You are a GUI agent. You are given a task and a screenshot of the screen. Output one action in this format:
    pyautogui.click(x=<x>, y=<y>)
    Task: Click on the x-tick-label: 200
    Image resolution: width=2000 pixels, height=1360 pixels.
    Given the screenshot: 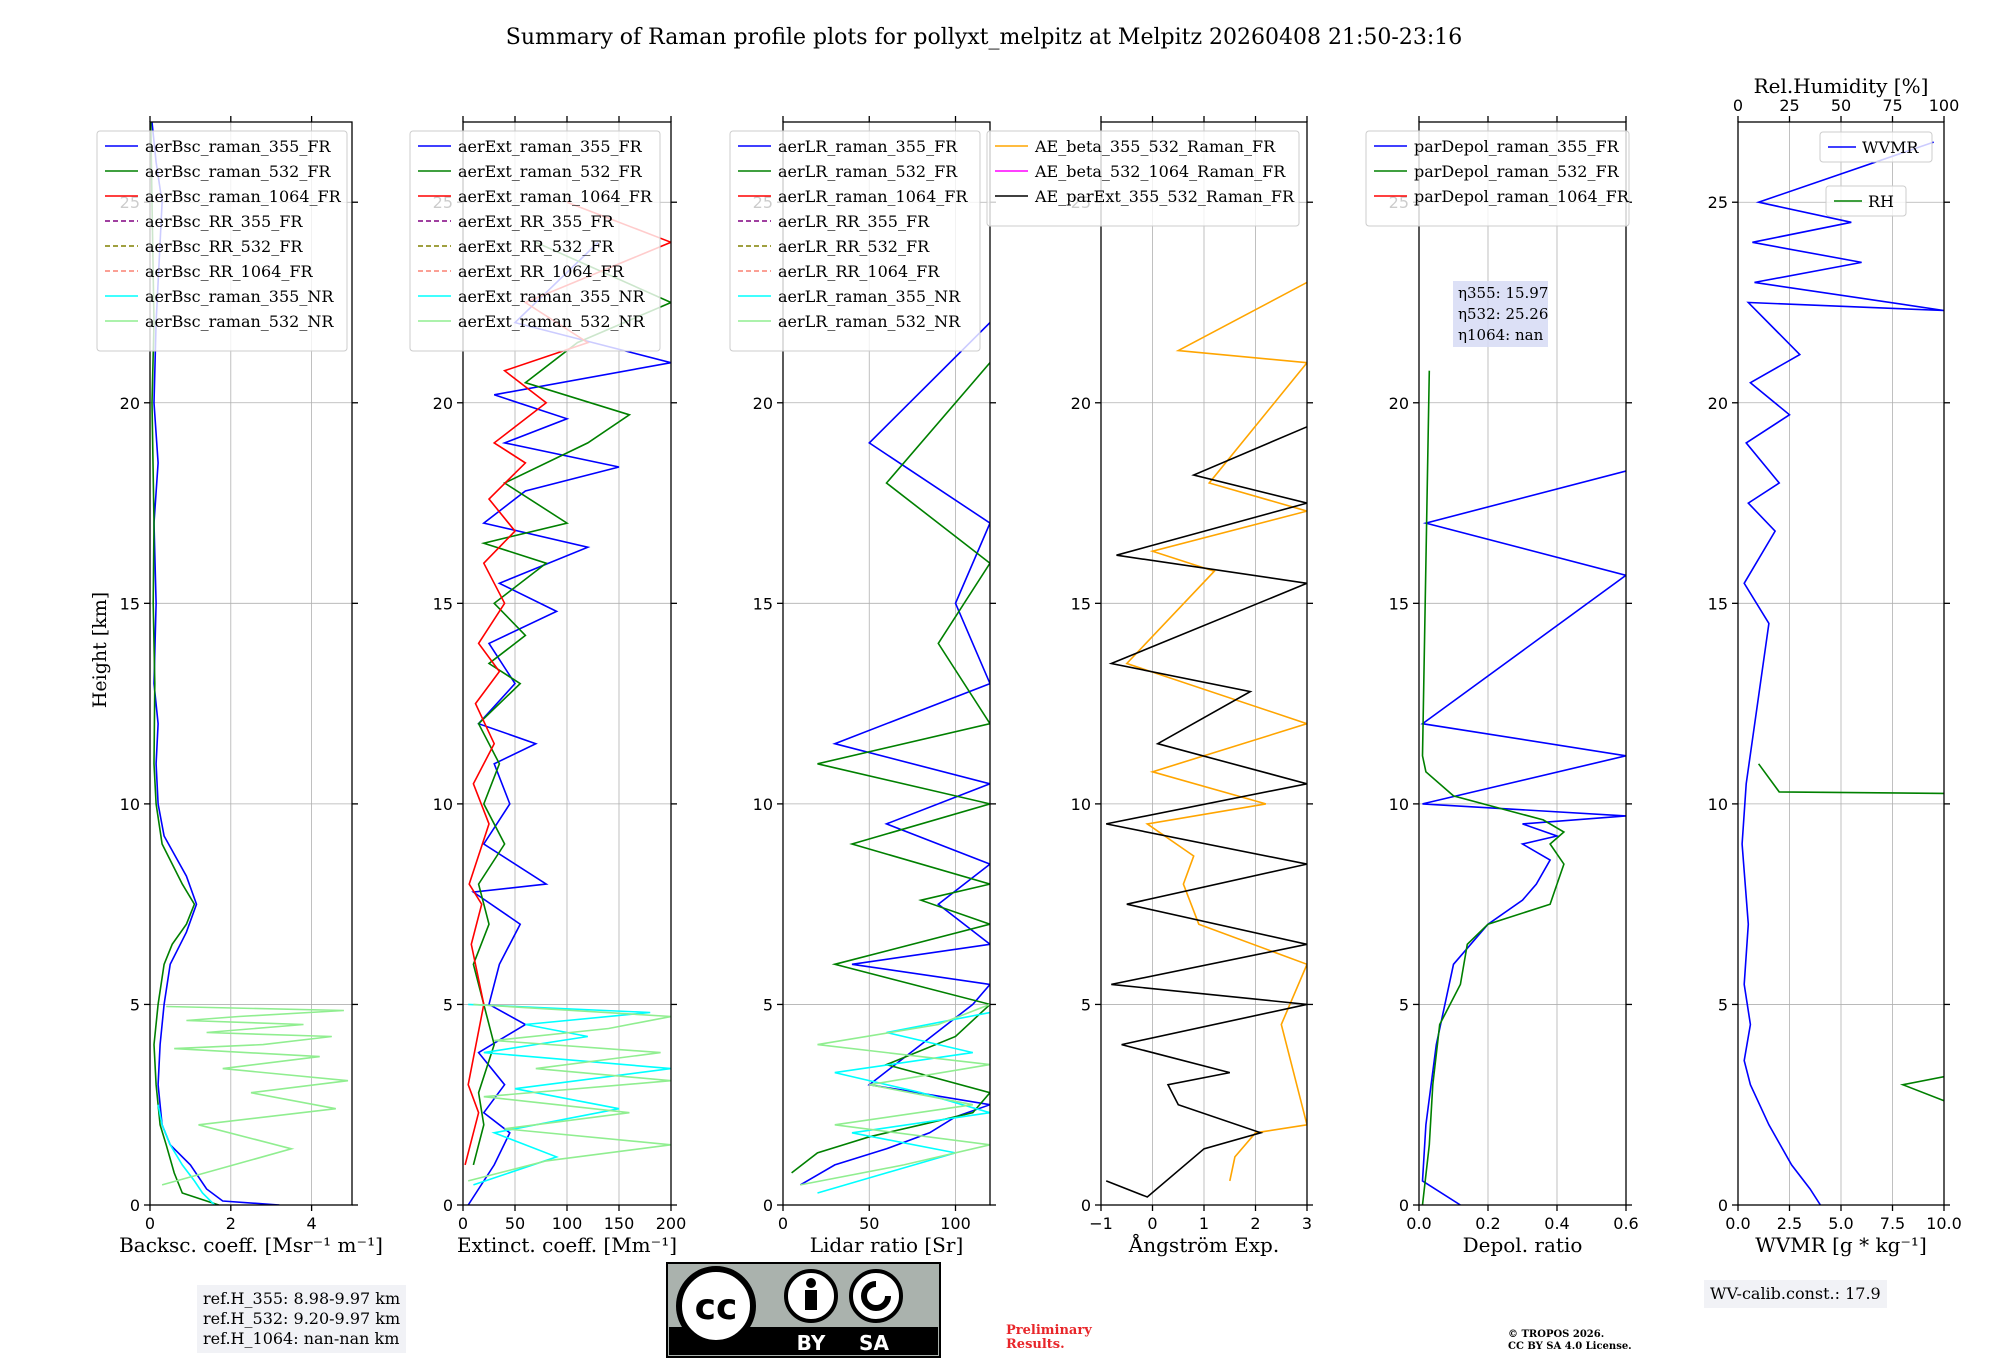 What is the action you would take?
    pyautogui.click(x=671, y=1223)
    